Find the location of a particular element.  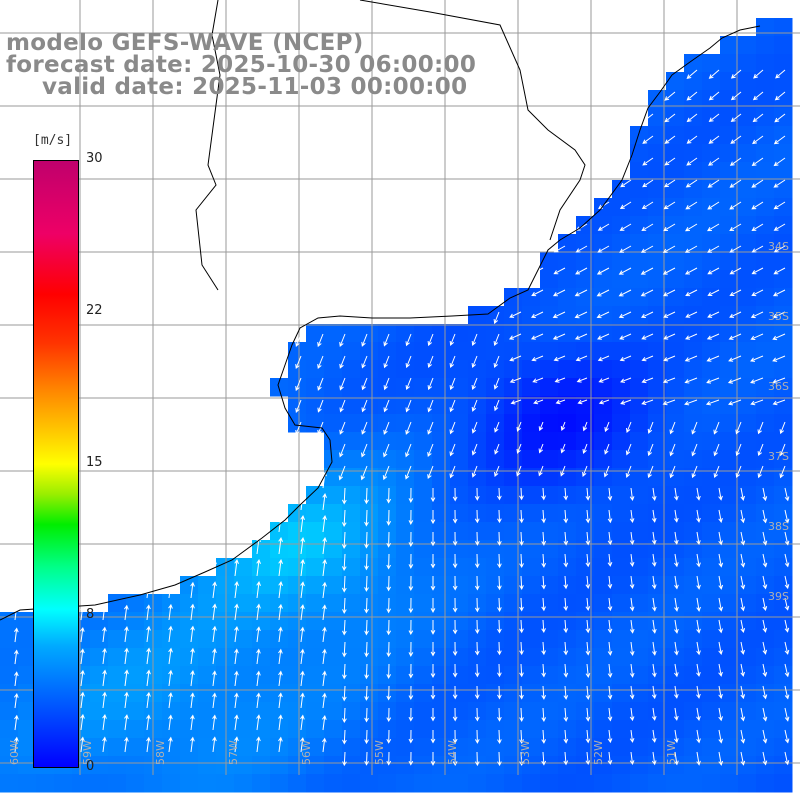

lat-label: 34S is located at coordinates (778, 246).